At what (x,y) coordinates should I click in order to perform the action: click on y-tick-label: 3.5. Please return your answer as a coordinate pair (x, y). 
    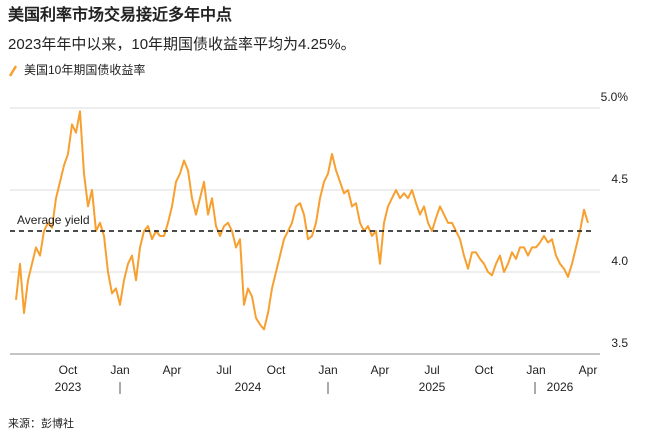
    Looking at the image, I should click on (619, 343).